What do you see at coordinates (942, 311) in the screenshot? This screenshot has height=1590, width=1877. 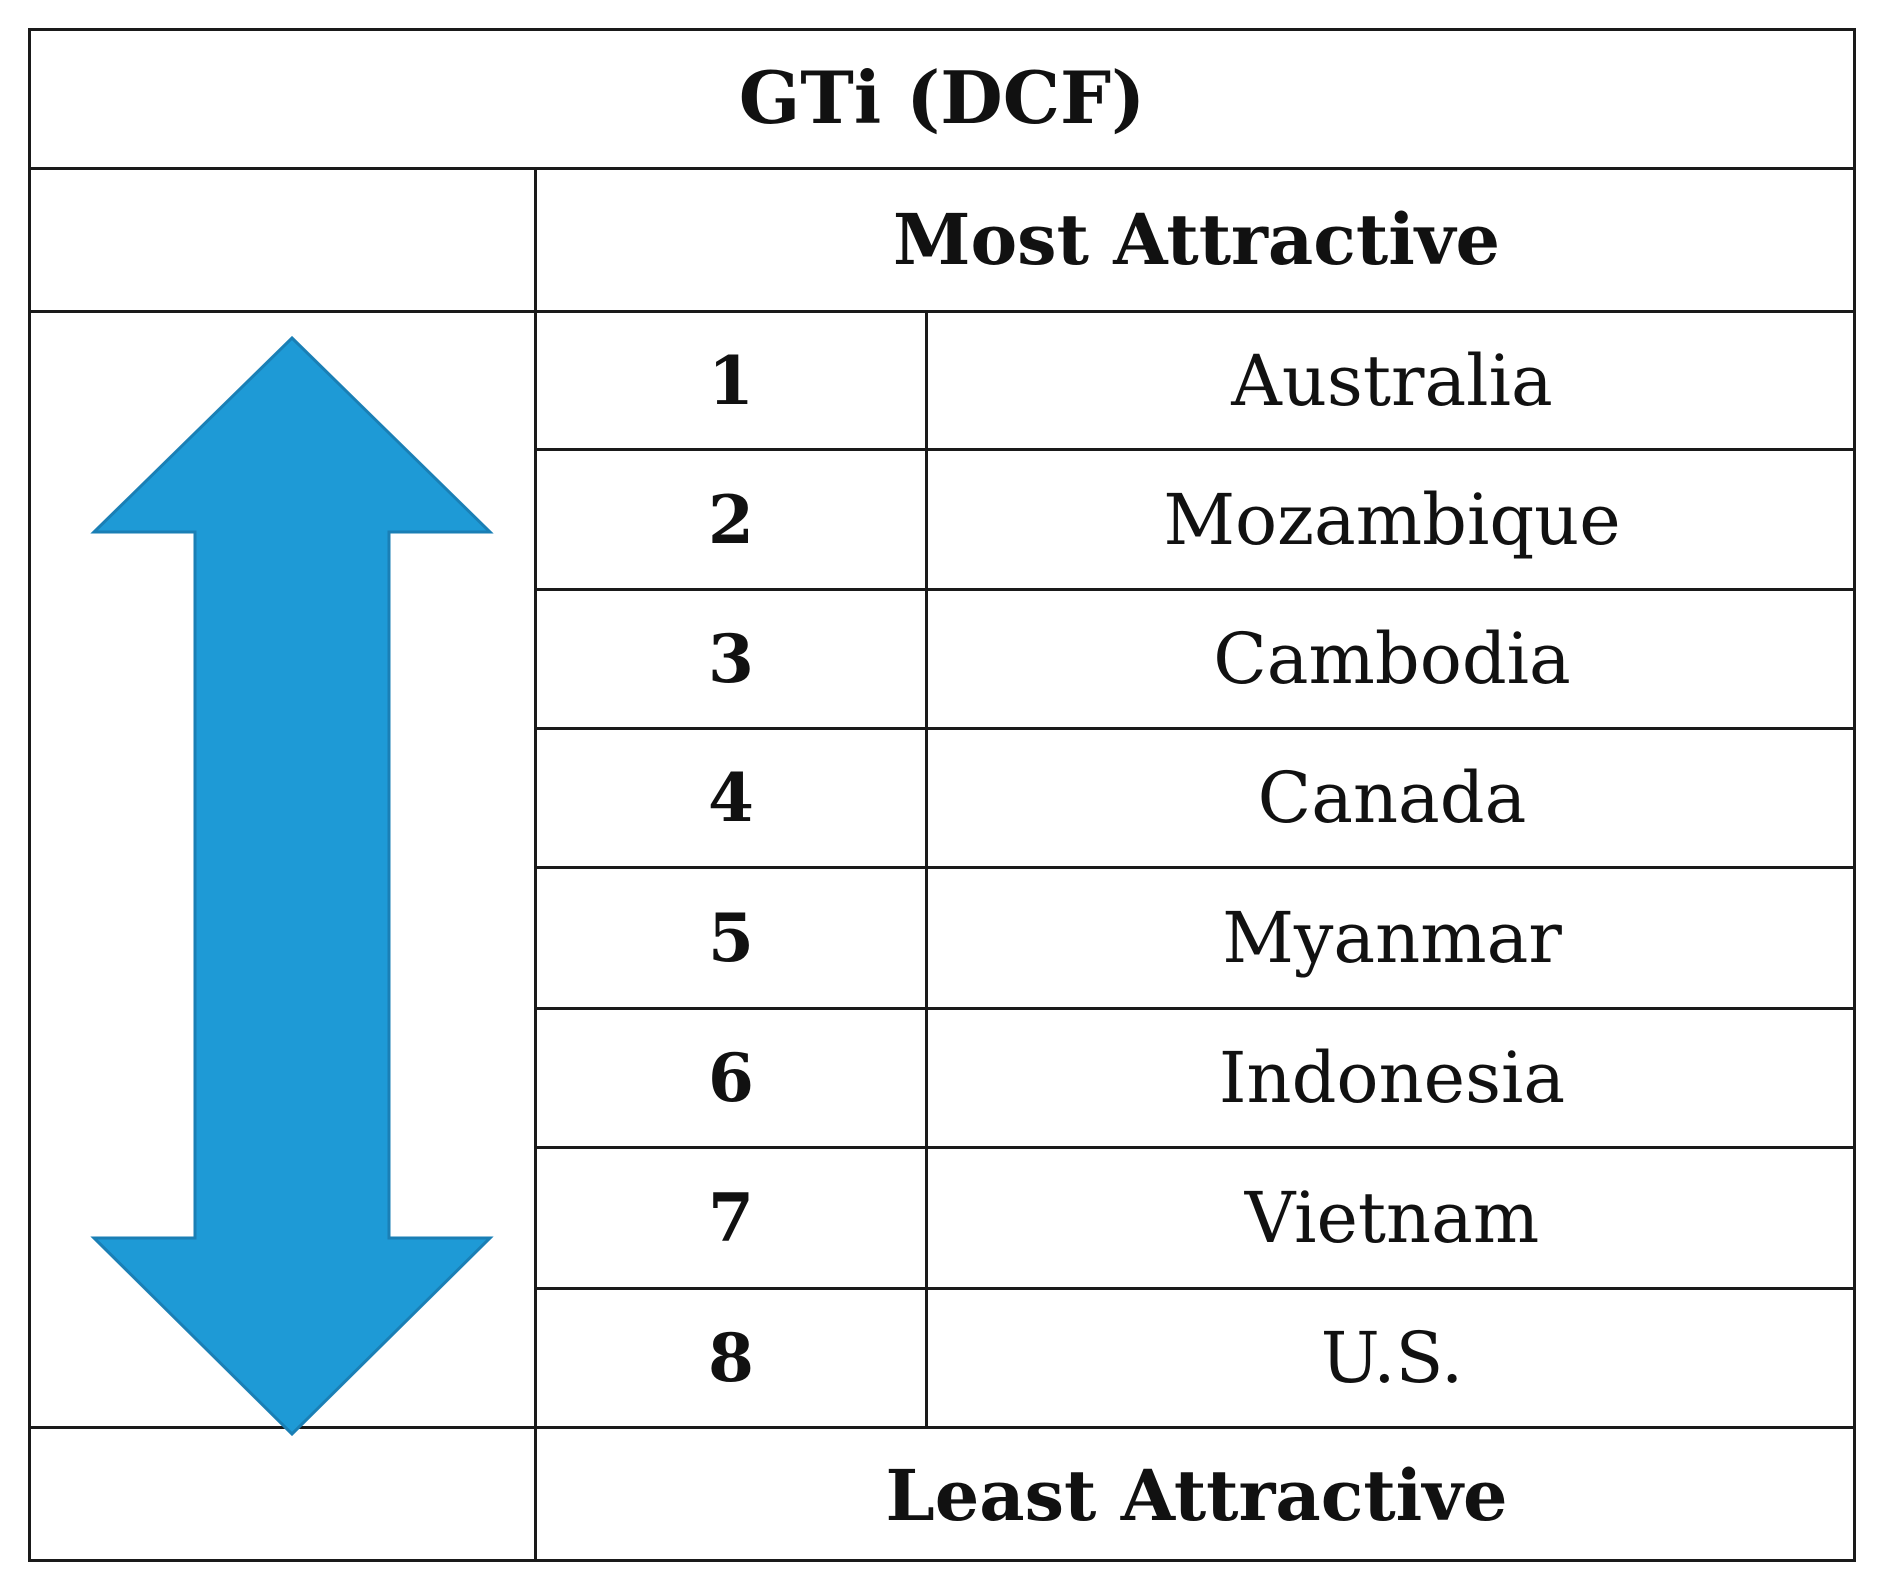 I see `header-divider` at bounding box center [942, 311].